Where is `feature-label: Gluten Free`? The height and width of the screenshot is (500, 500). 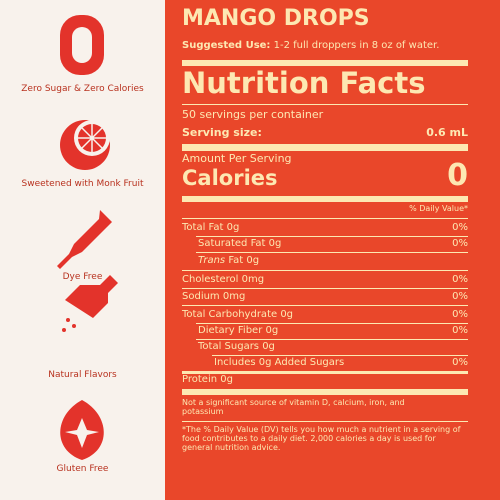 feature-label: Gluten Free is located at coordinates (82, 469).